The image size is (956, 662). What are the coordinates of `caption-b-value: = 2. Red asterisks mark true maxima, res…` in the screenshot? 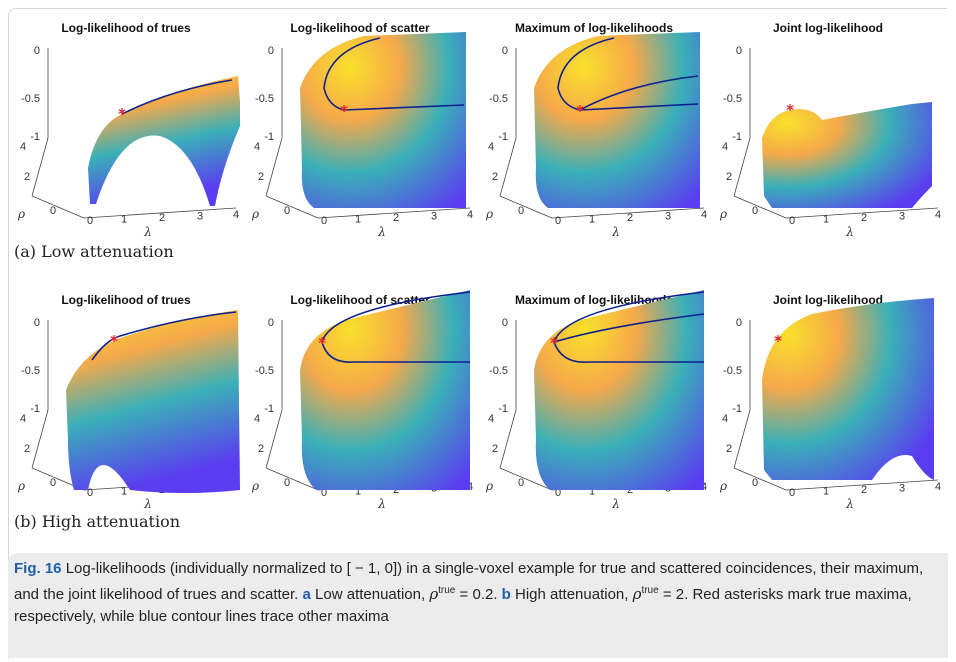 It's located at (463, 605).